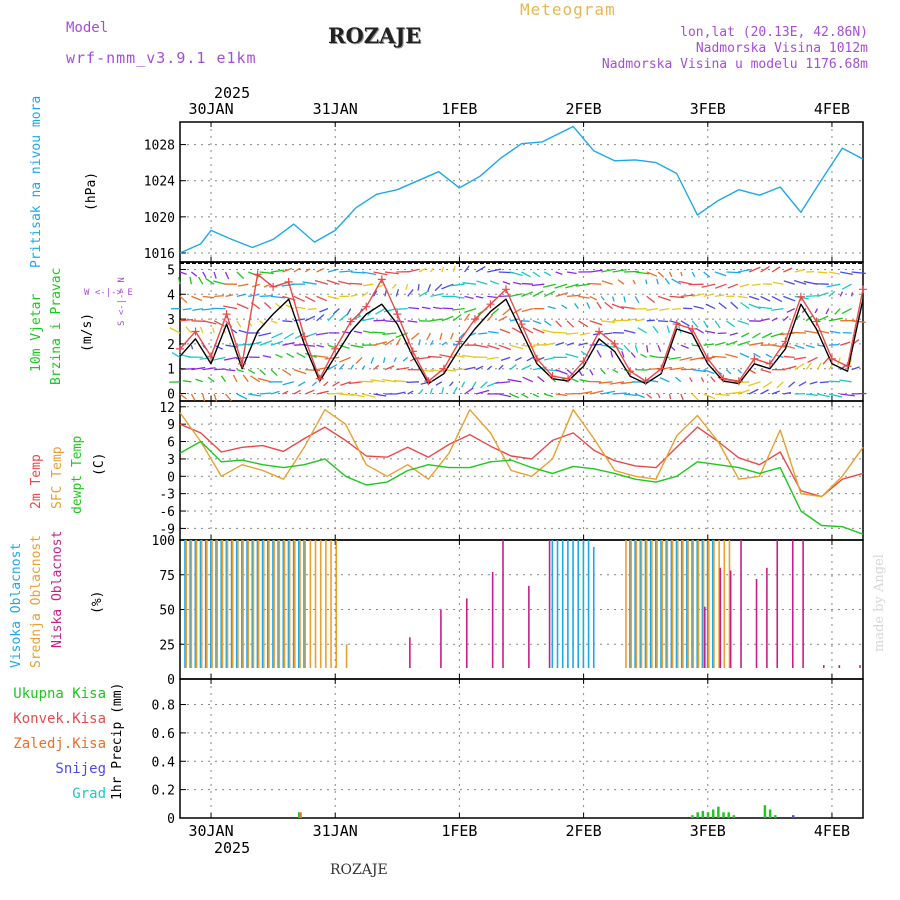 This screenshot has width=900, height=900. I want to click on temp-label-sfc: SFC Temp, so click(57, 477).